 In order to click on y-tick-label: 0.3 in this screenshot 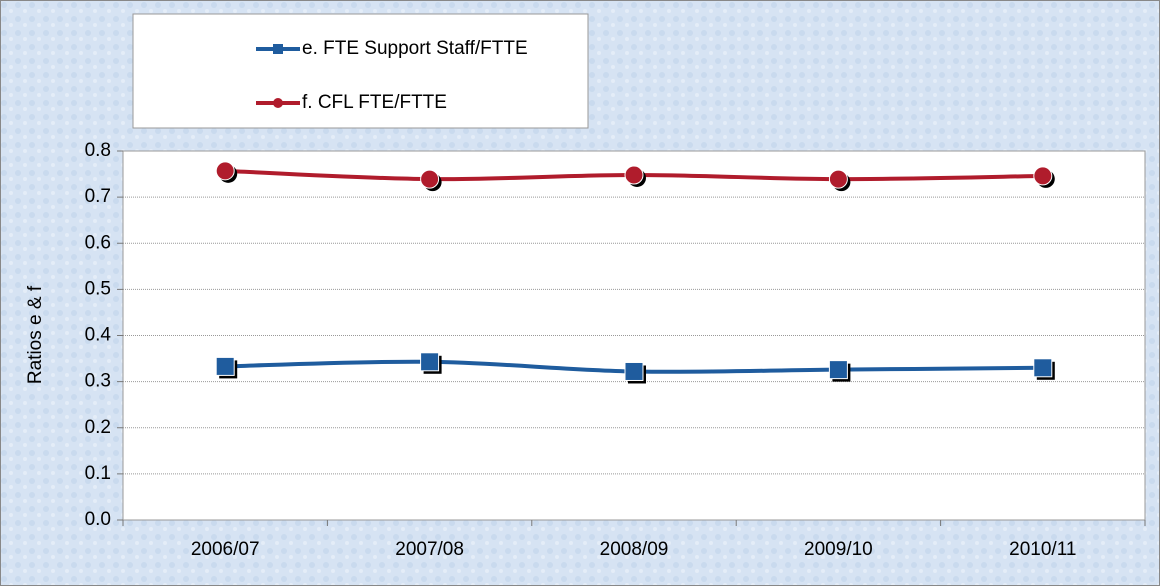, I will do `click(98, 381)`.